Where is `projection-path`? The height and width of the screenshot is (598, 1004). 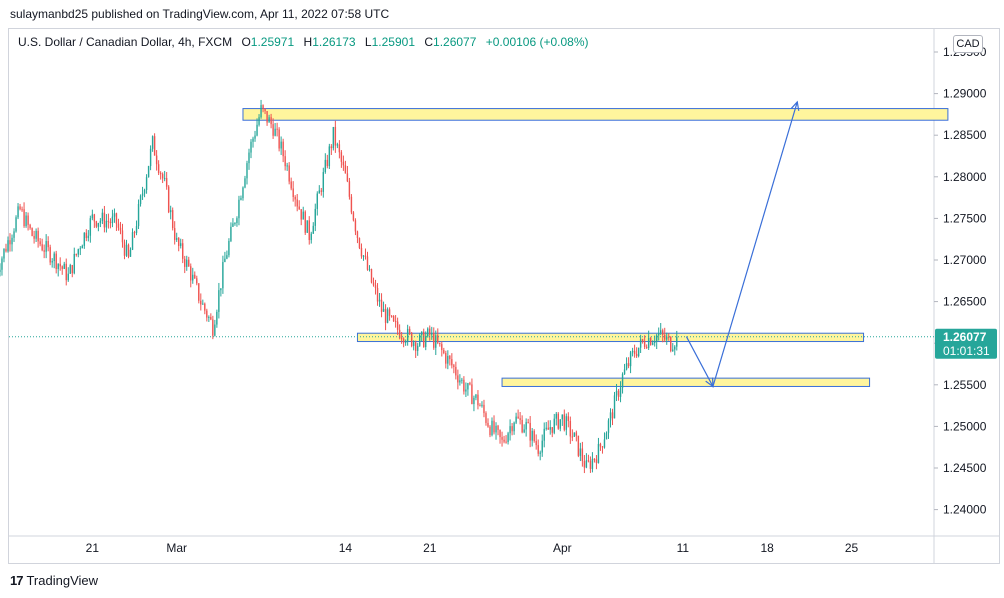
projection-path is located at coordinates (741, 245).